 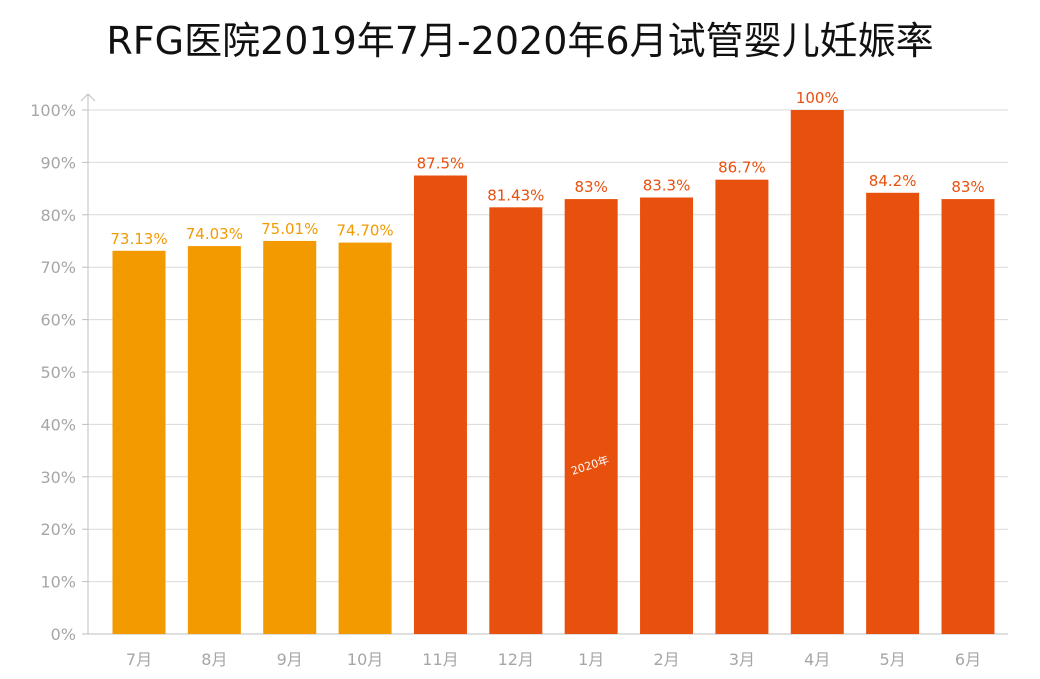 What do you see at coordinates (440, 659) in the screenshot?
I see `x-tick-label: 11月` at bounding box center [440, 659].